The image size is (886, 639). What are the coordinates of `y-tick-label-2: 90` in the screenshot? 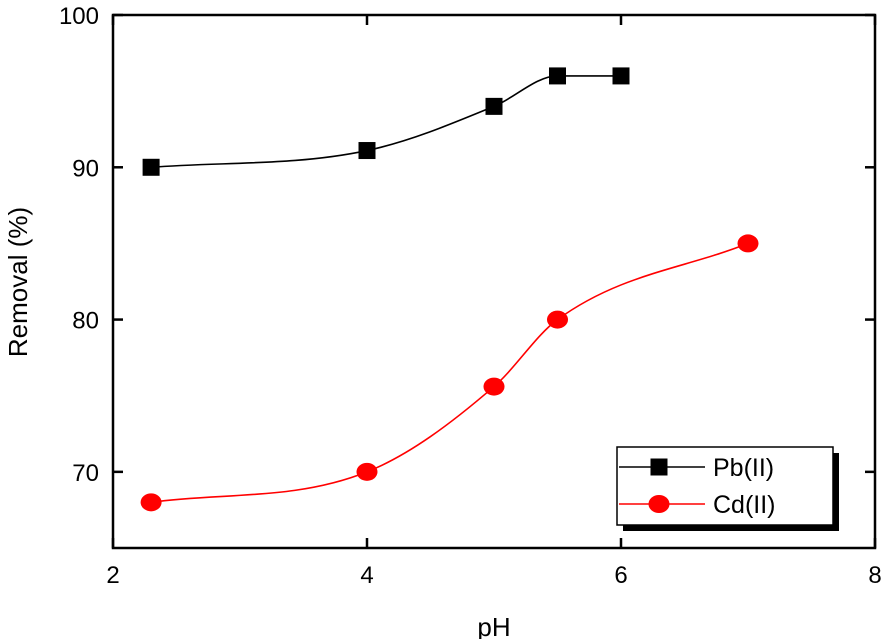 It's located at (85, 168).